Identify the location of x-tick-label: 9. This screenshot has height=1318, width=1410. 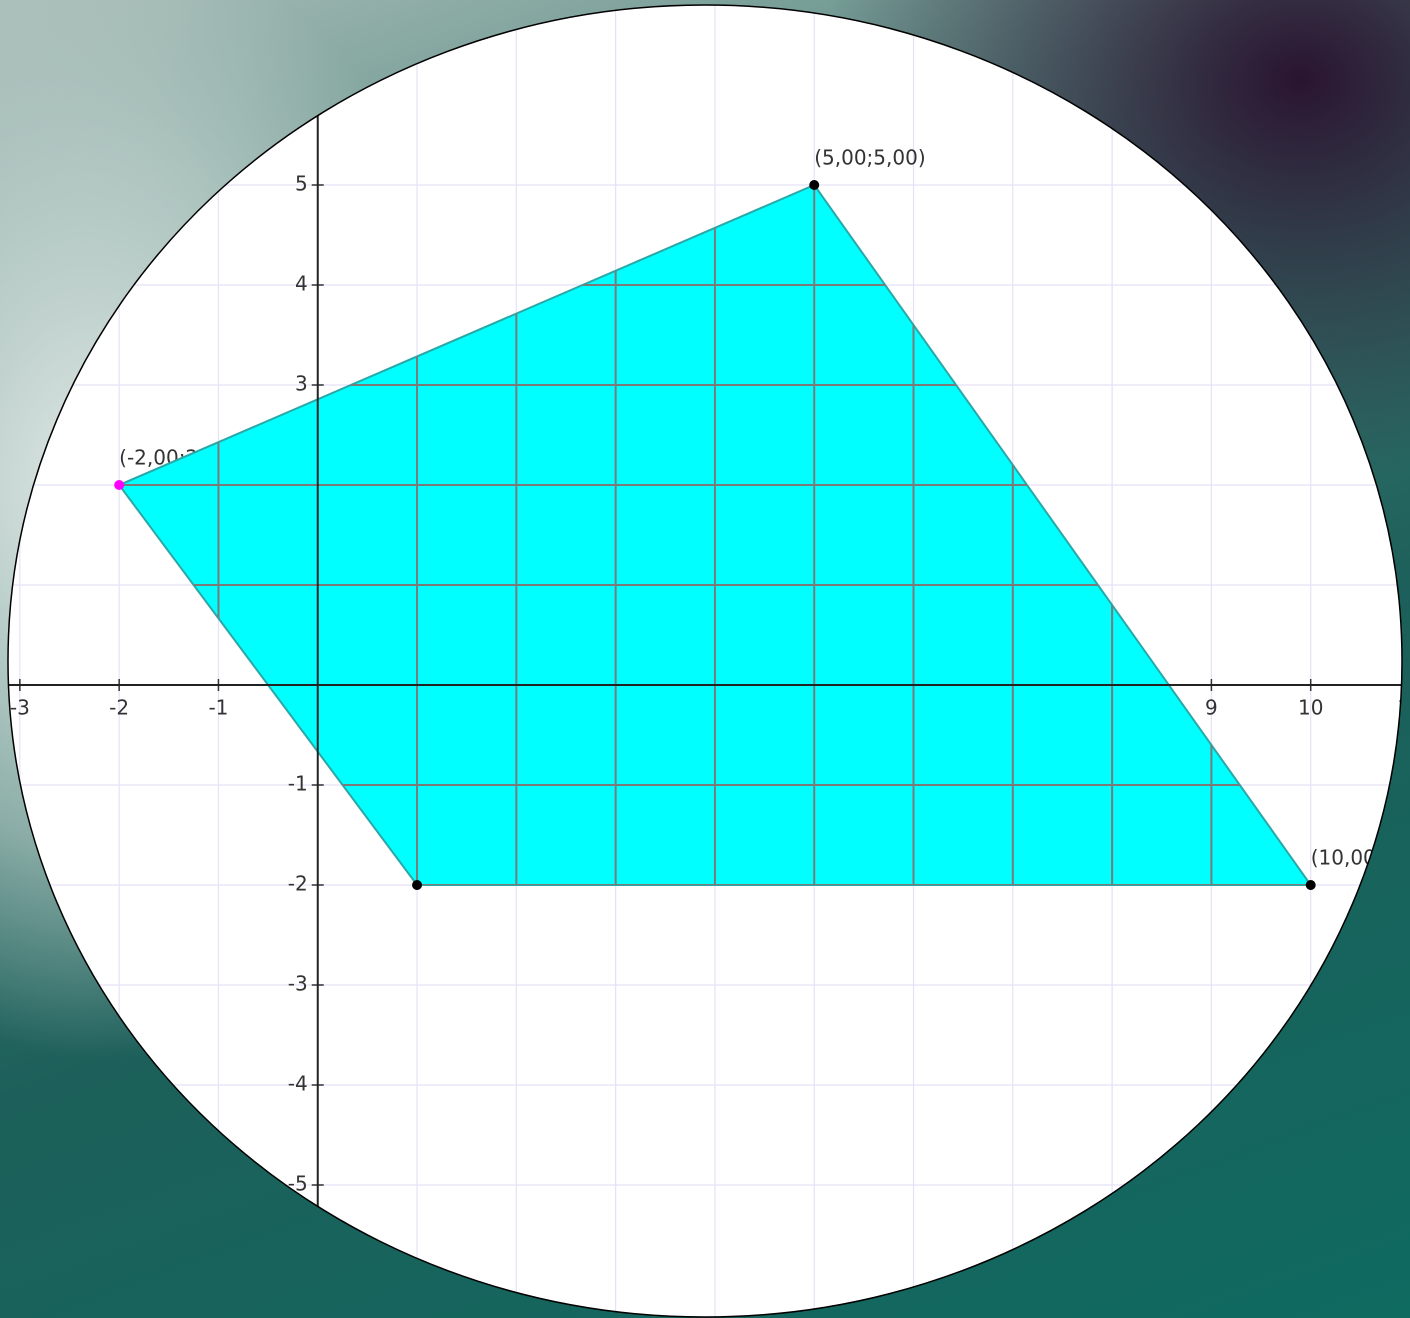
(1211, 708).